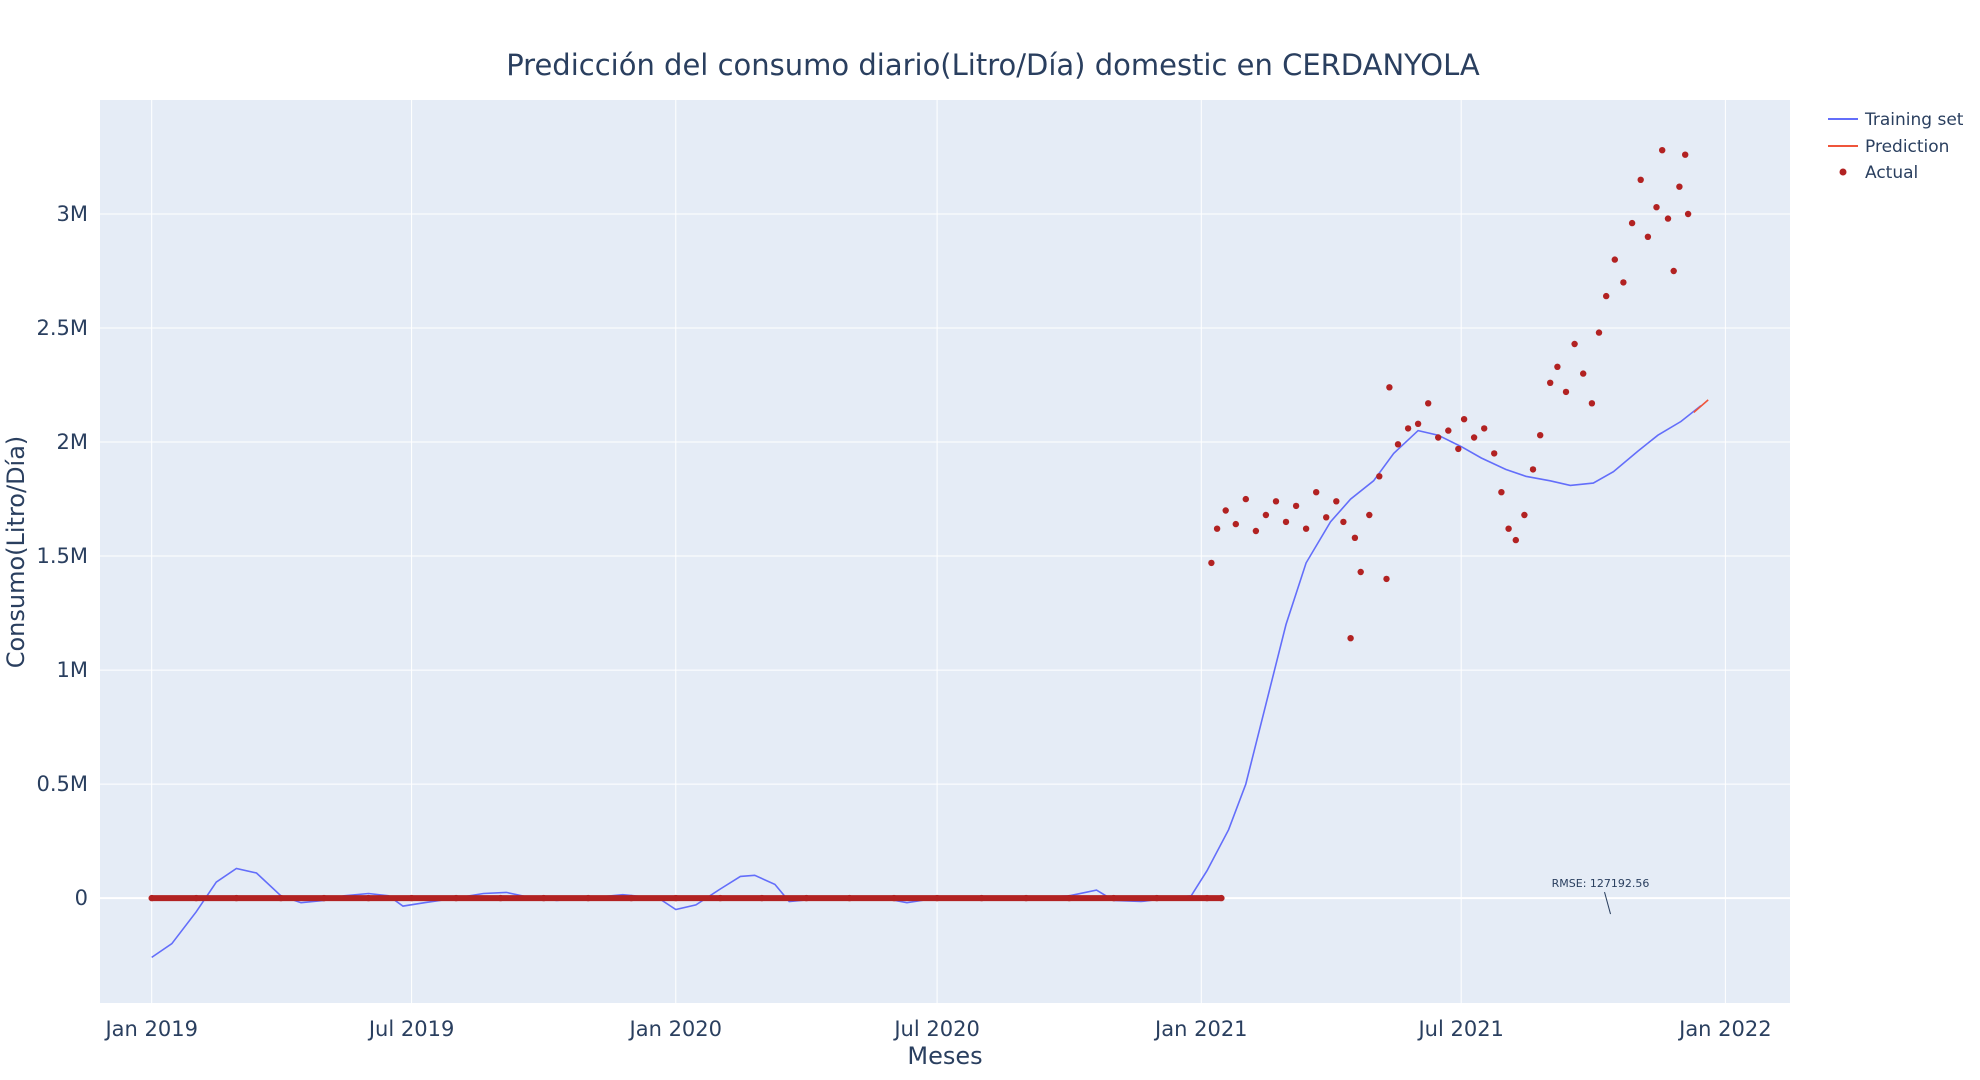 The image size is (1980, 1080). What do you see at coordinates (1843, 172) in the screenshot?
I see `legend-marker-actual` at bounding box center [1843, 172].